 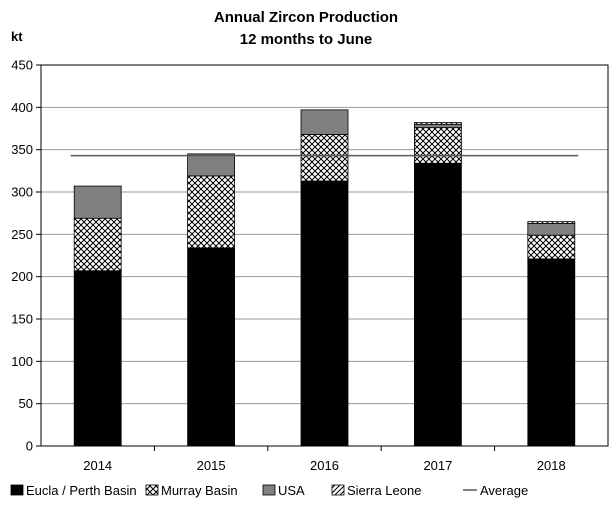 I want to click on x-tick-label: 2015, so click(x=211, y=465).